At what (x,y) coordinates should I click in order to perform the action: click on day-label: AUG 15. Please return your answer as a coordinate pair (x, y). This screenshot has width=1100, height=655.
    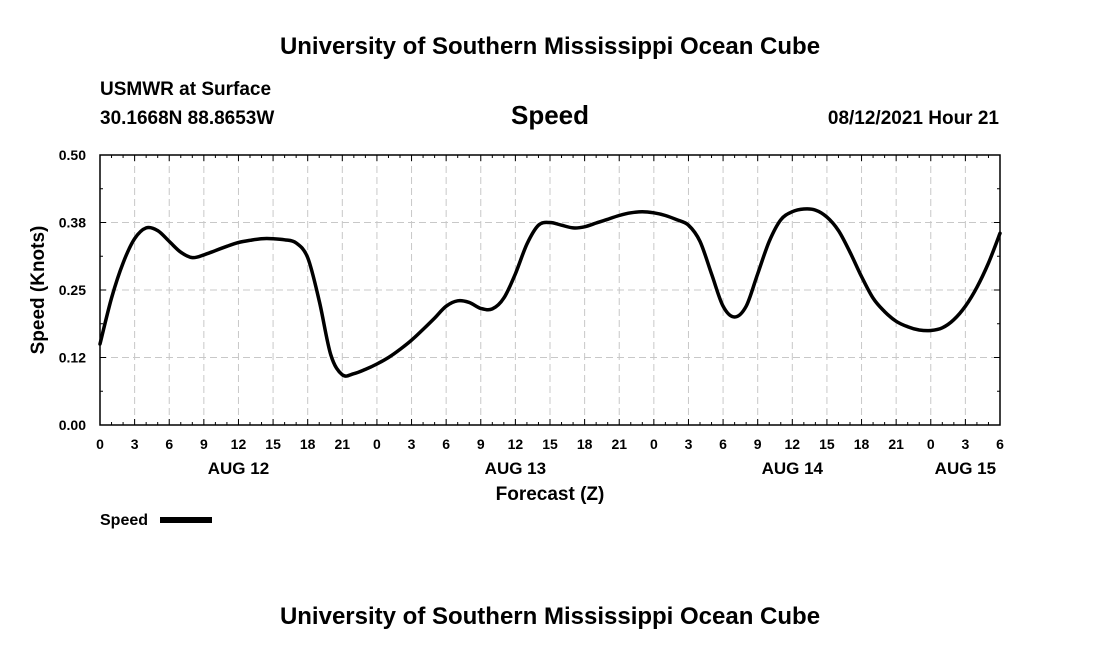
    Looking at the image, I should click on (965, 468).